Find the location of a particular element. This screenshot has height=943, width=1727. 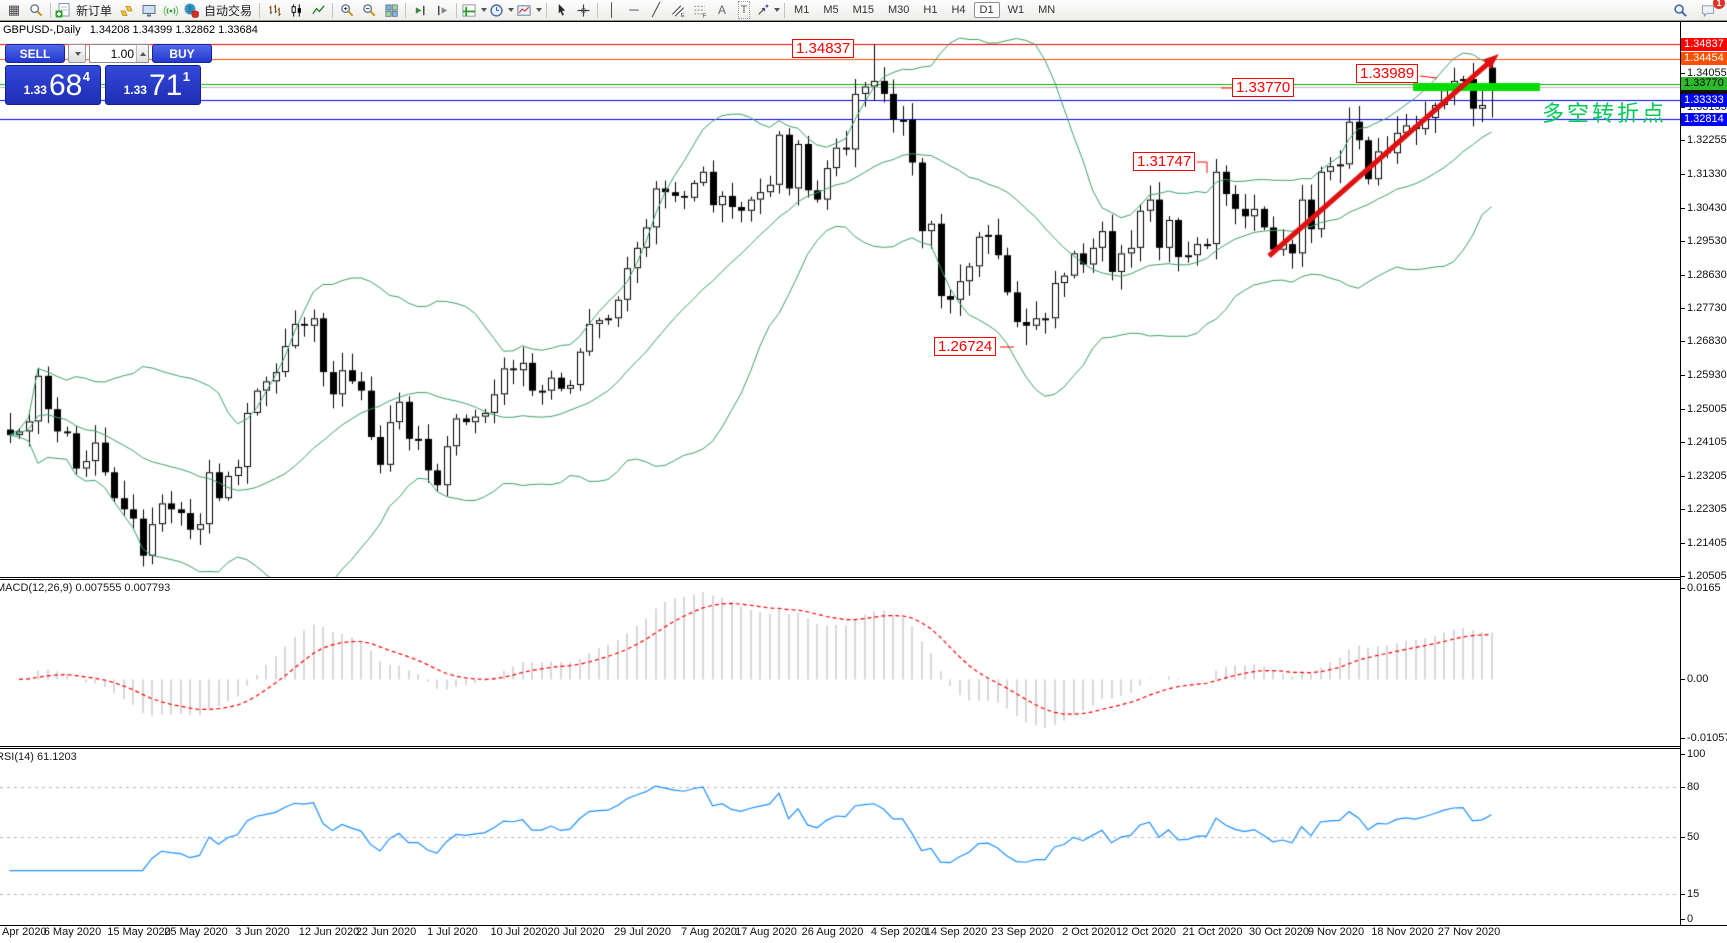

price-tick-label: 1.26830 is located at coordinates (1704, 341).